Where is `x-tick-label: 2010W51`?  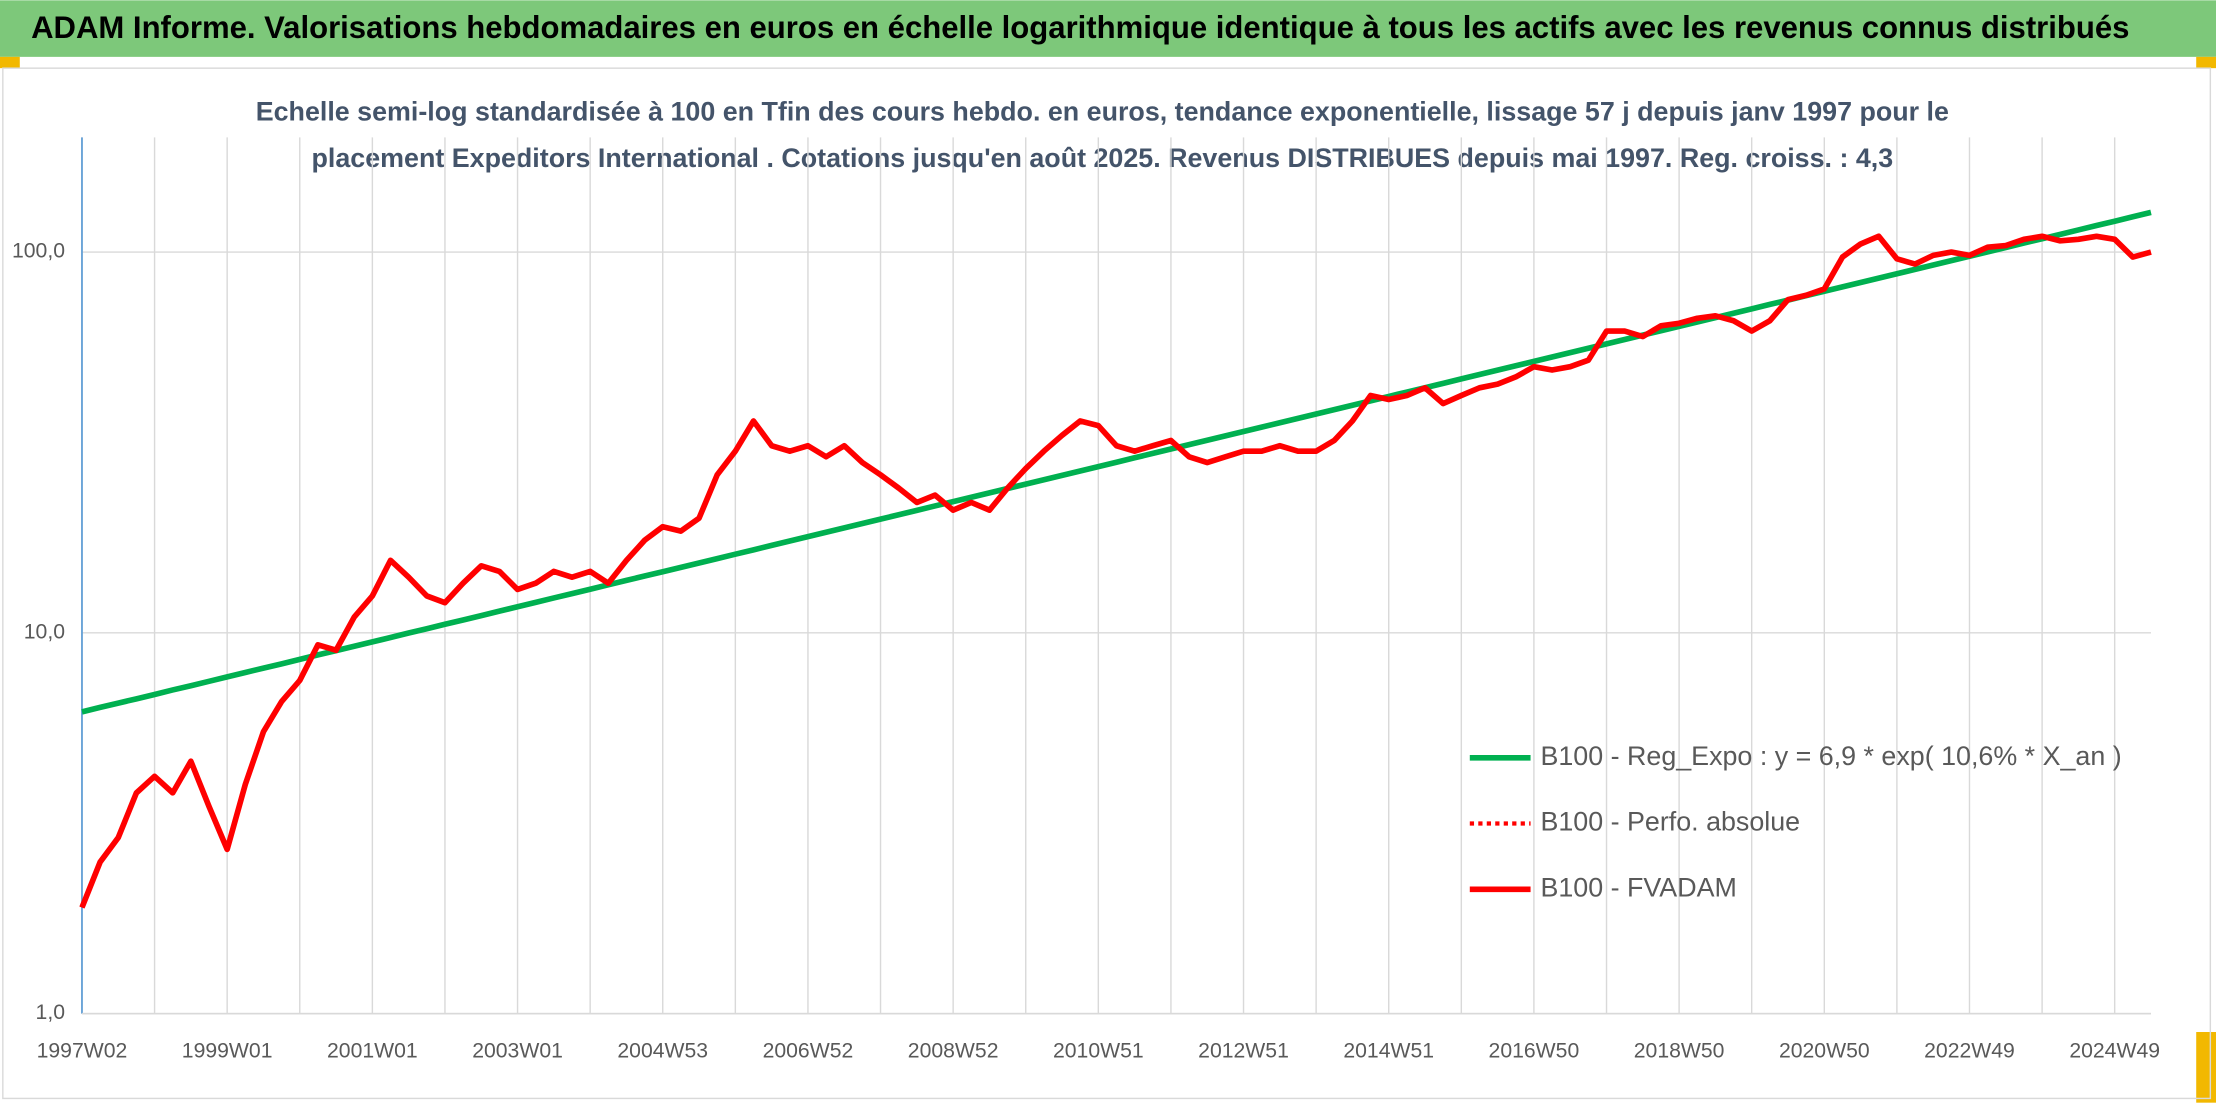 x-tick-label: 2010W51 is located at coordinates (1098, 1050).